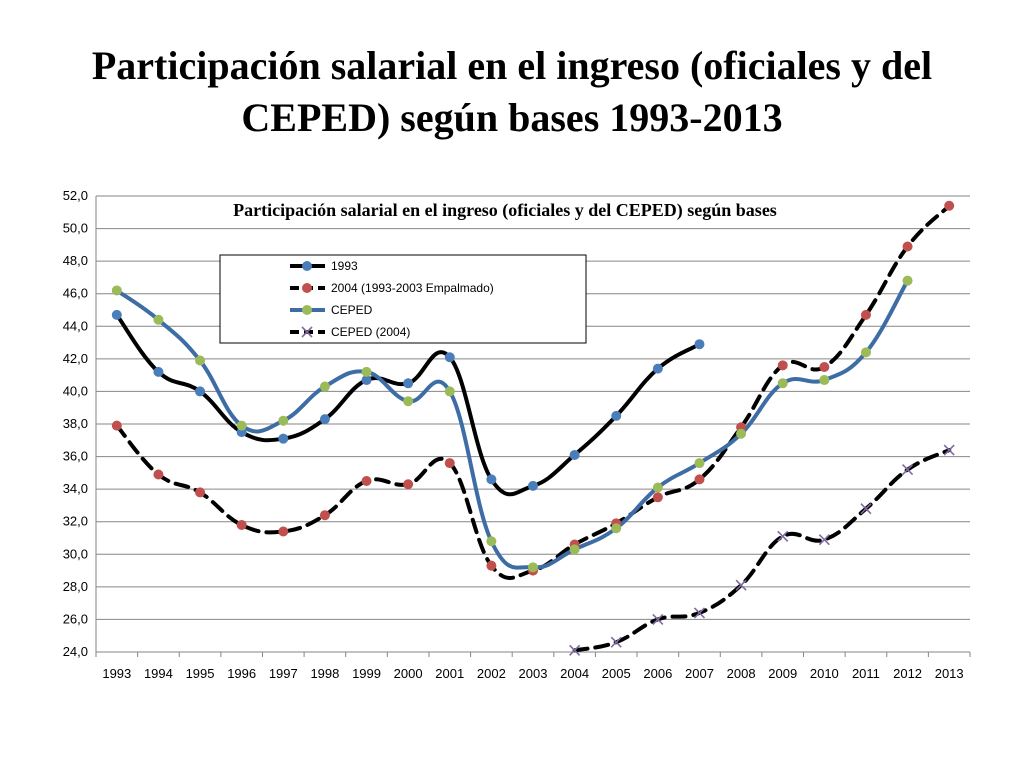 The height and width of the screenshot is (768, 1024). Describe the element at coordinates (75, 618) in the screenshot. I see `y-tick-label: 26,0` at that location.